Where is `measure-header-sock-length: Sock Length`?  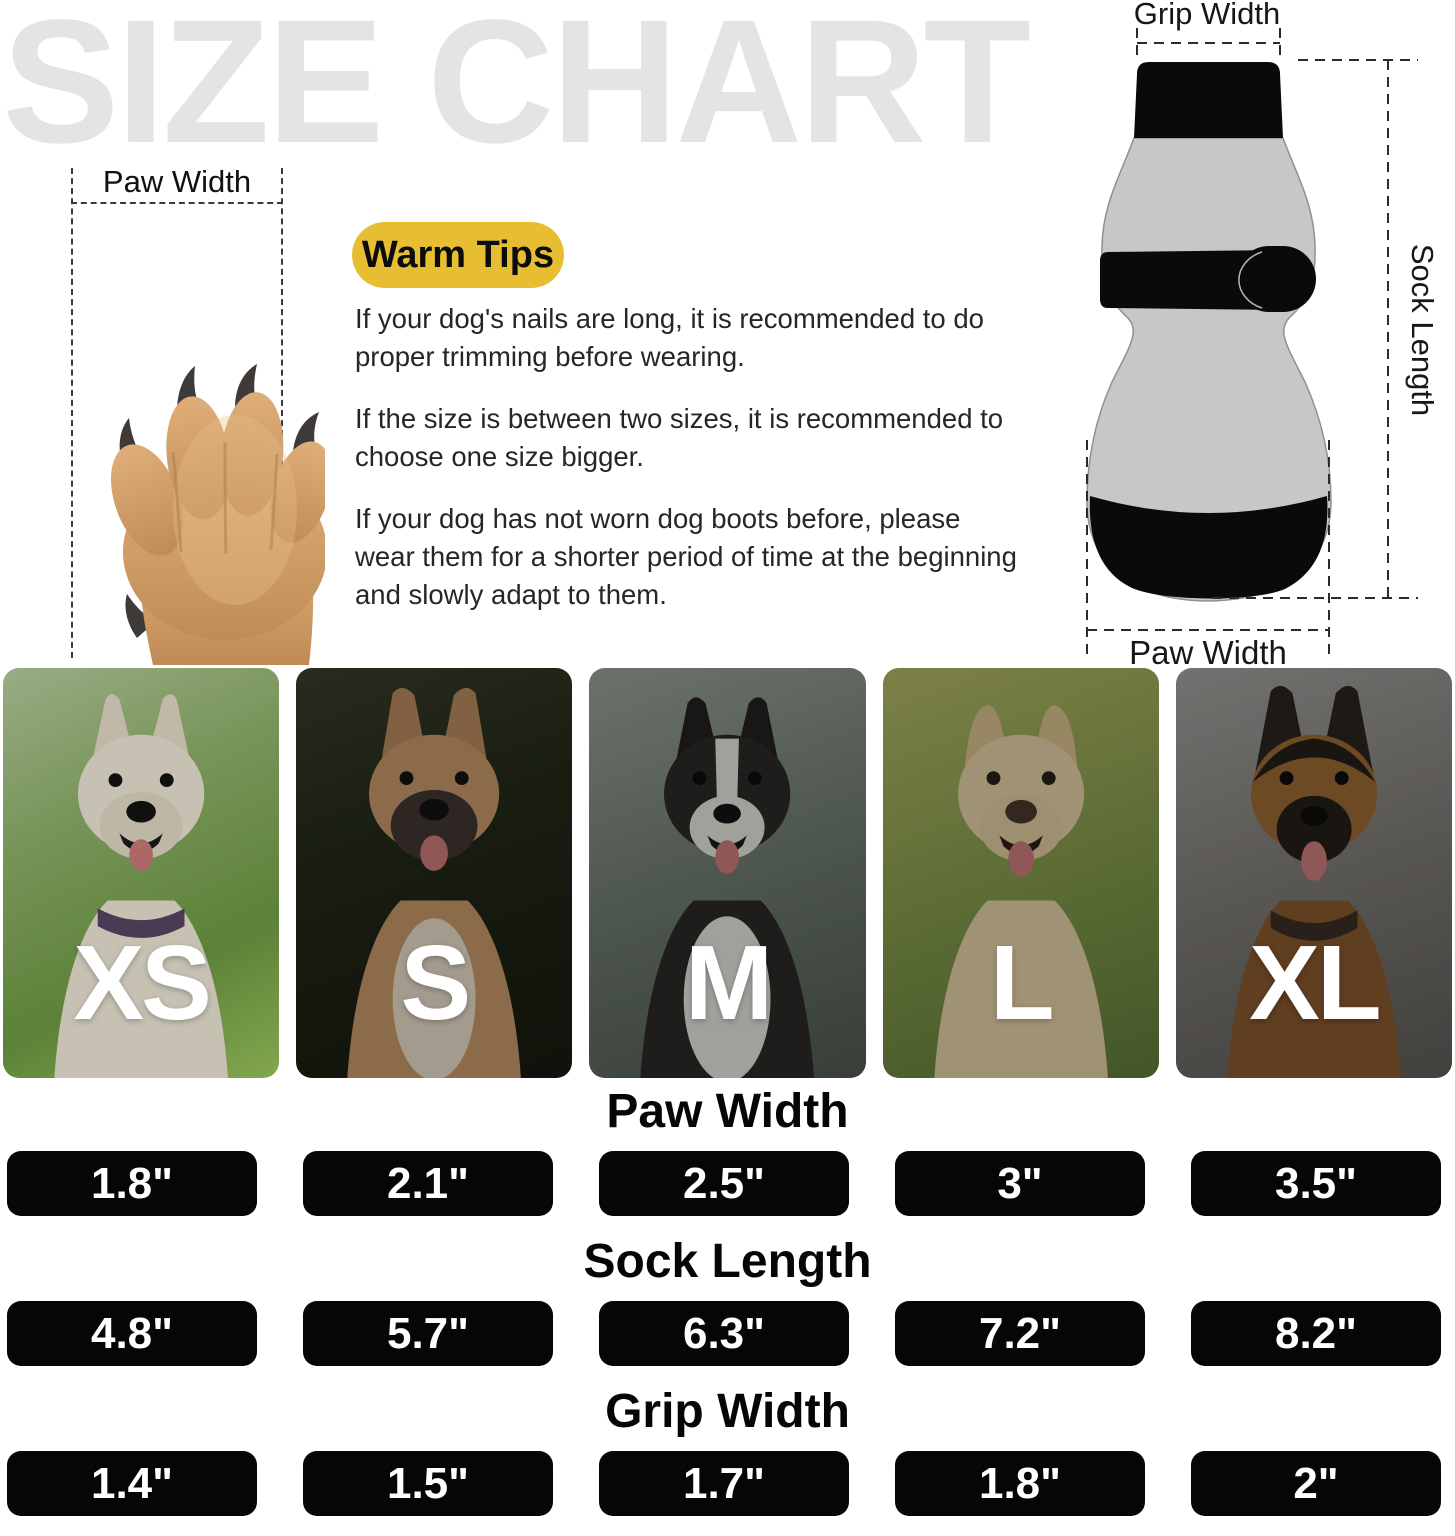 measure-header-sock-length: Sock Length is located at coordinates (727, 1261).